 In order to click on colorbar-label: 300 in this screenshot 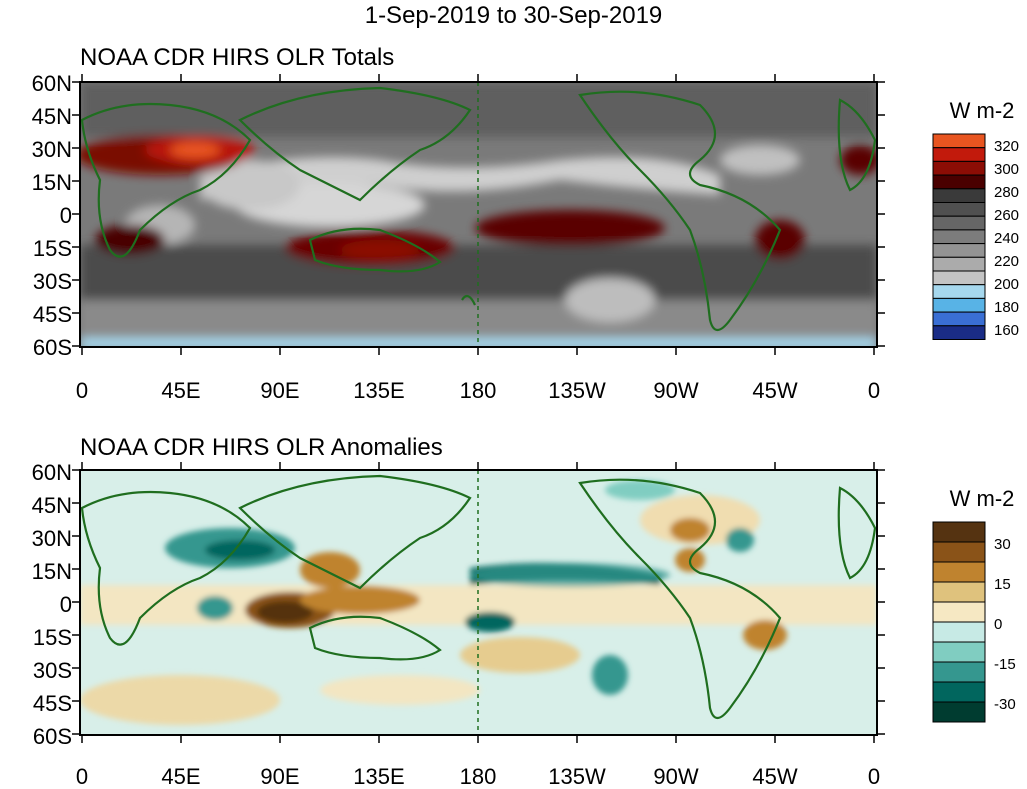, I will do `click(1007, 169)`.